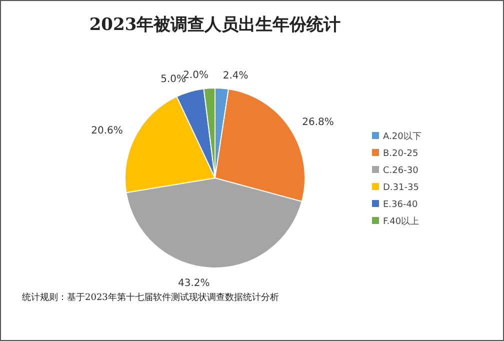 This screenshot has width=504, height=341. Describe the element at coordinates (402, 136) in the screenshot. I see `legend-label: A.20以下` at that location.